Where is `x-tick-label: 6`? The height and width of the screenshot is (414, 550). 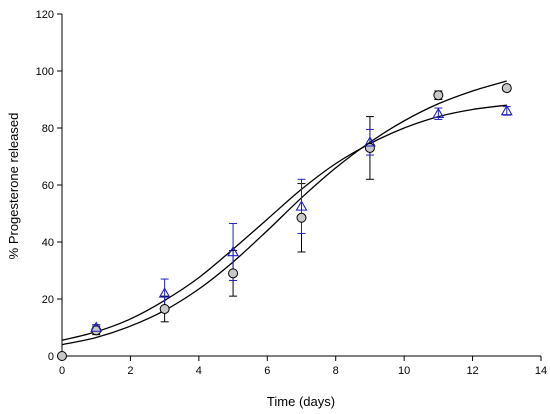
x-tick-label: 6 is located at coordinates (267, 371).